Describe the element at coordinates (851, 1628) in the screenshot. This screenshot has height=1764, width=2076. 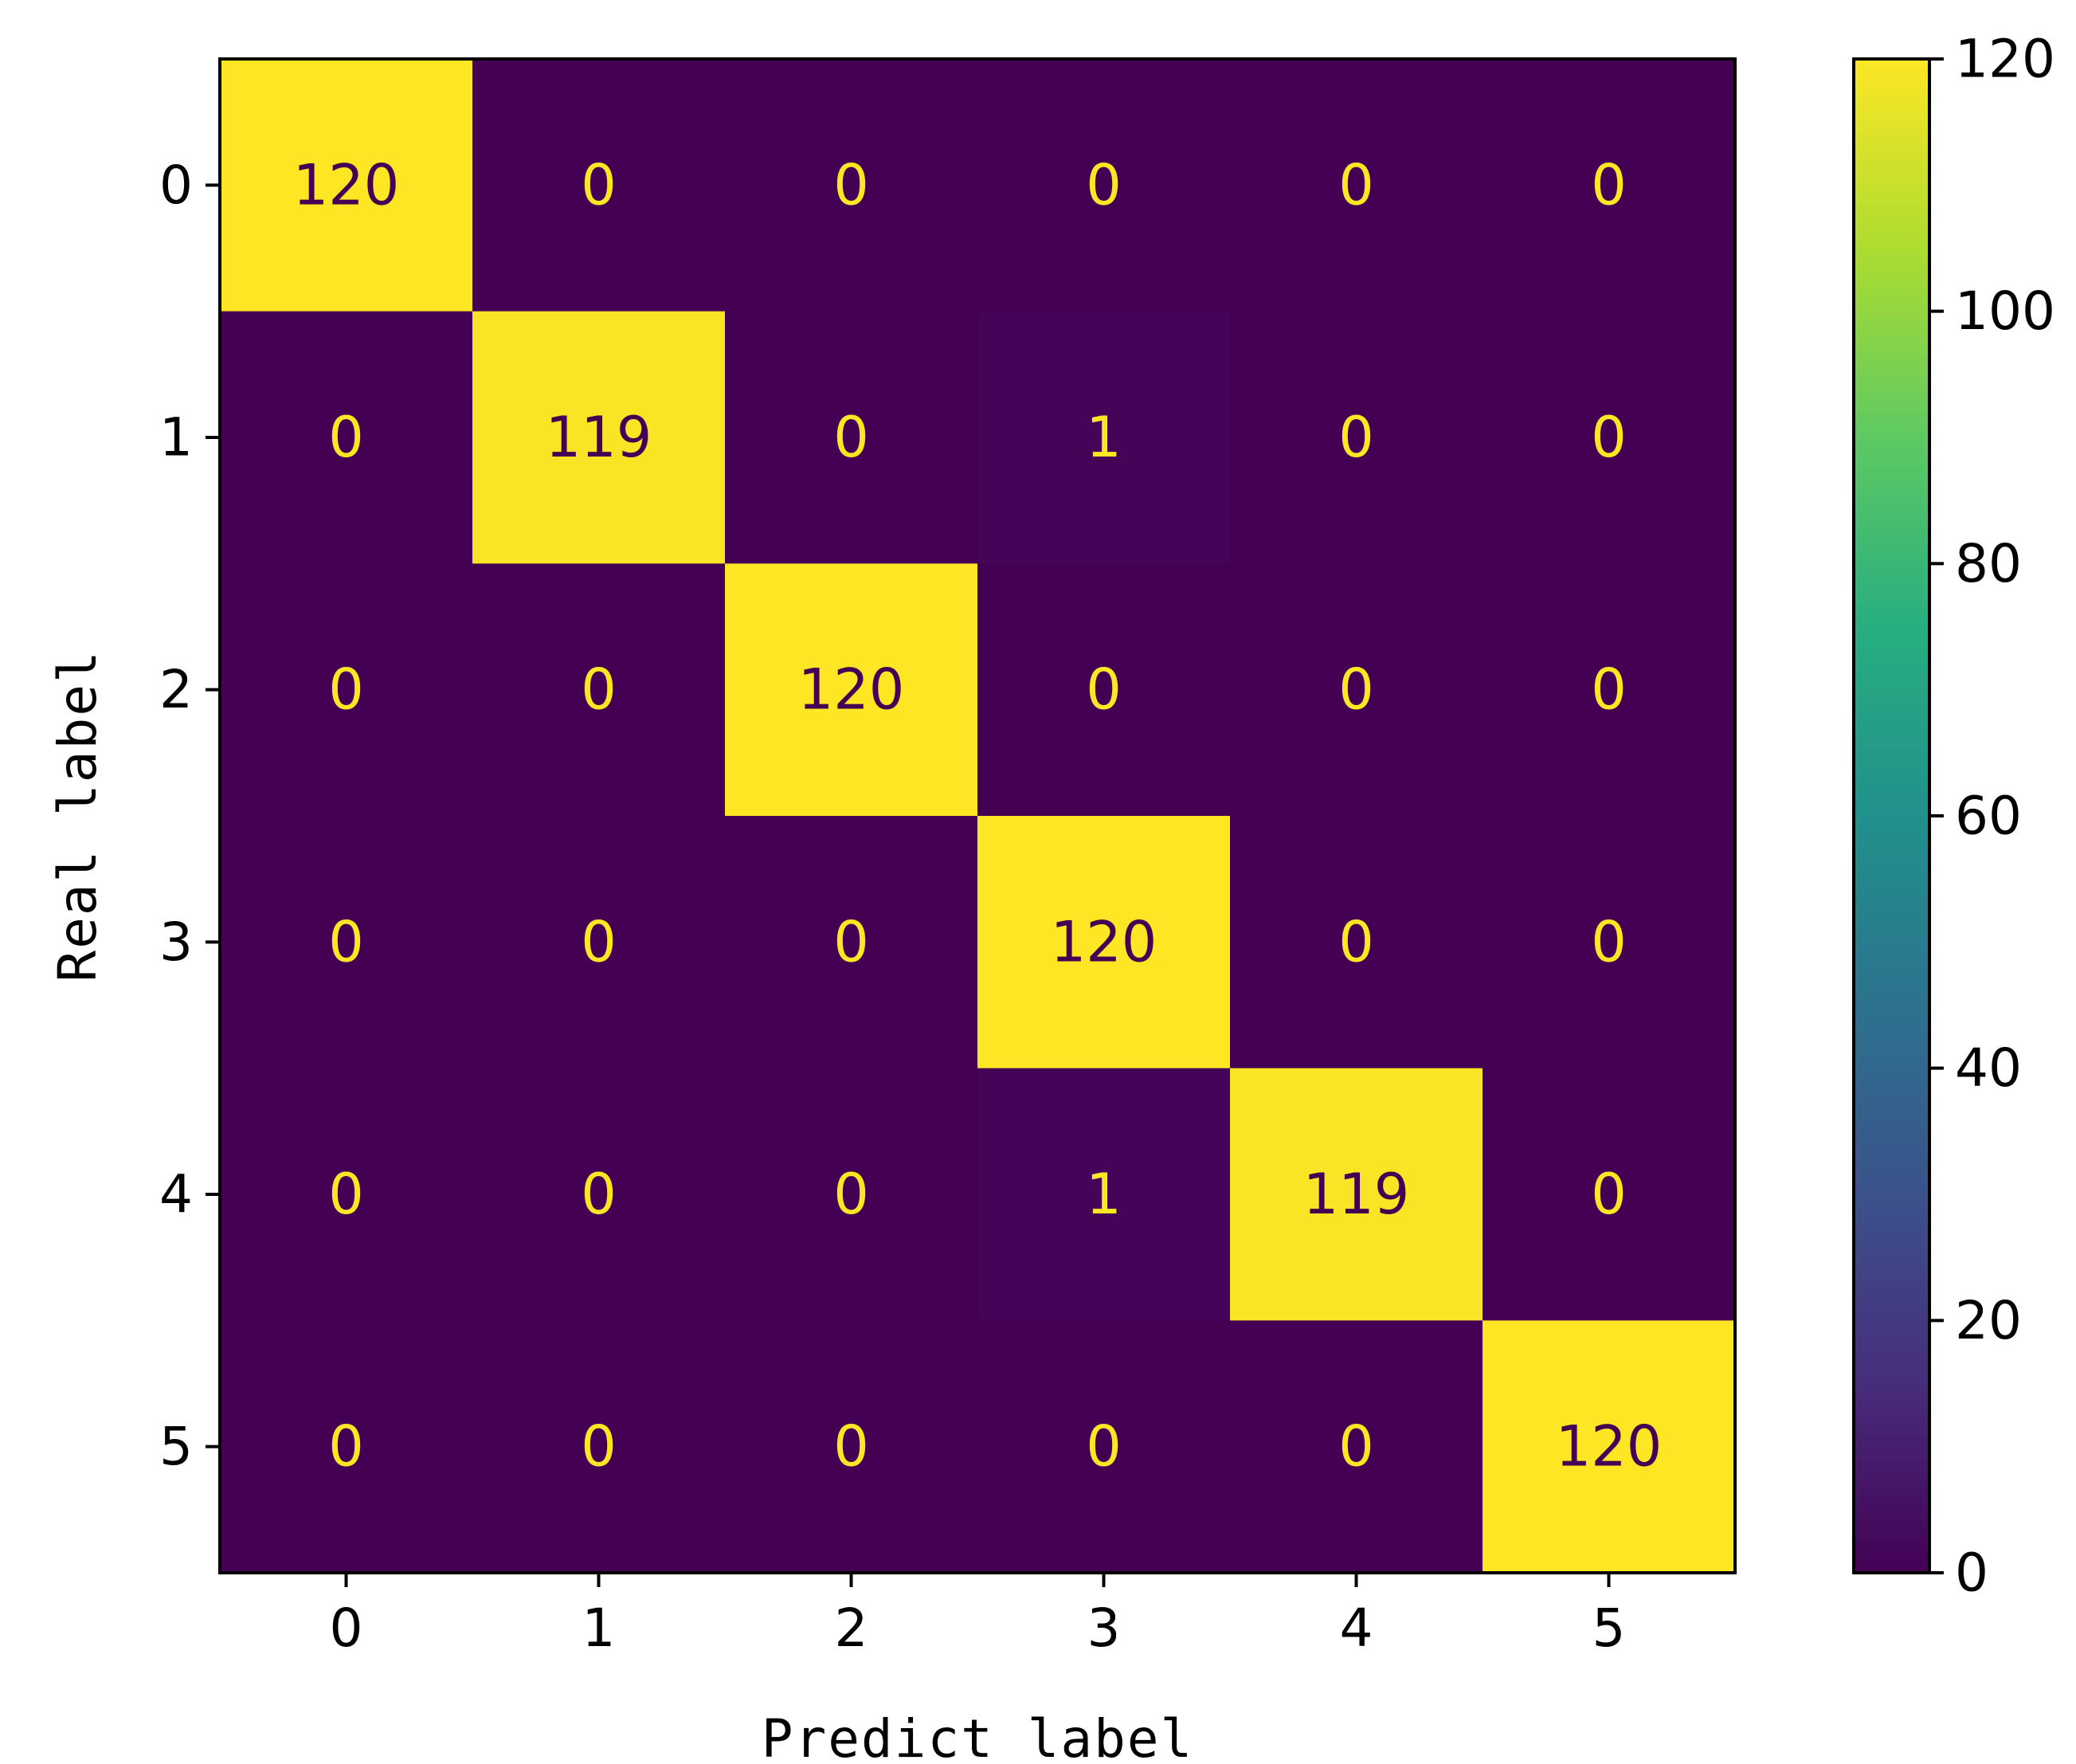
I see `x-tick-label: 2` at that location.